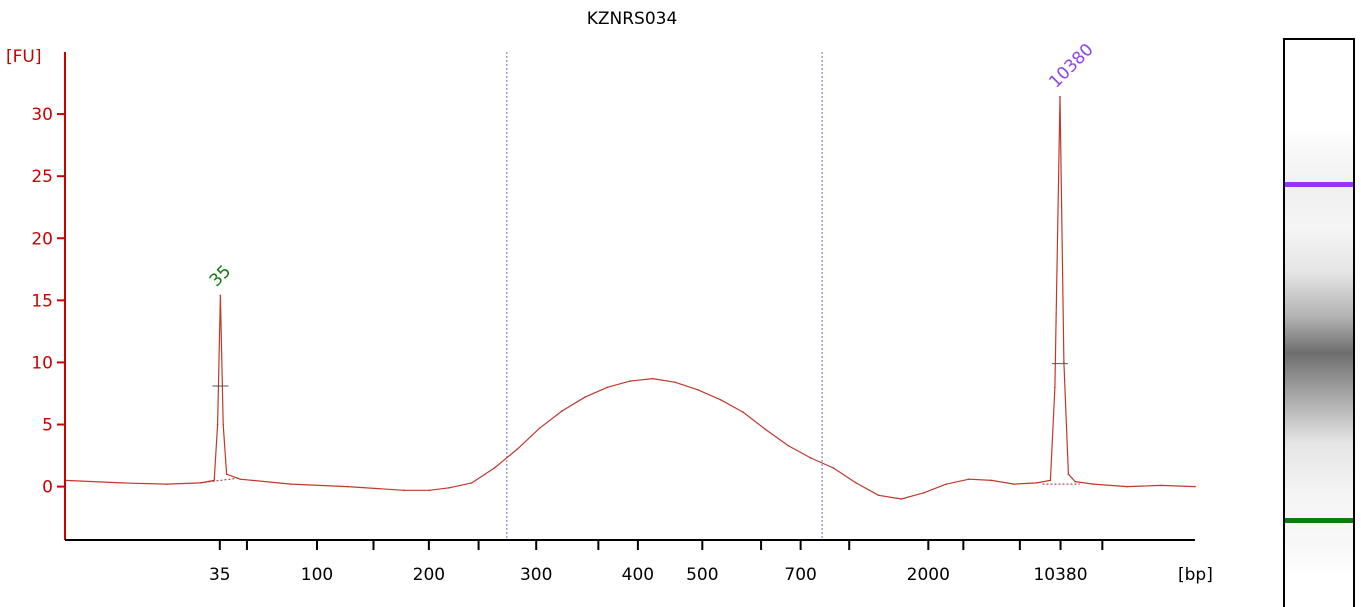  Describe the element at coordinates (702, 575) in the screenshot. I see `x-tick-label-9: 500` at that location.